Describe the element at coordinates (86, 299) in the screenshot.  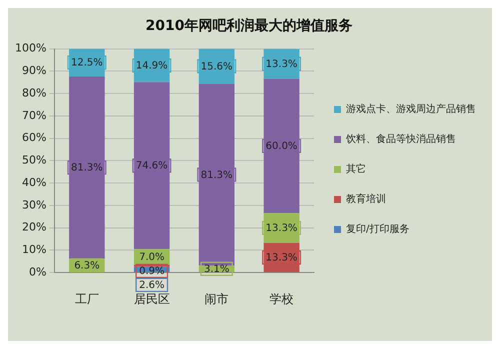
I see `x-tick-label: 工厂` at that location.